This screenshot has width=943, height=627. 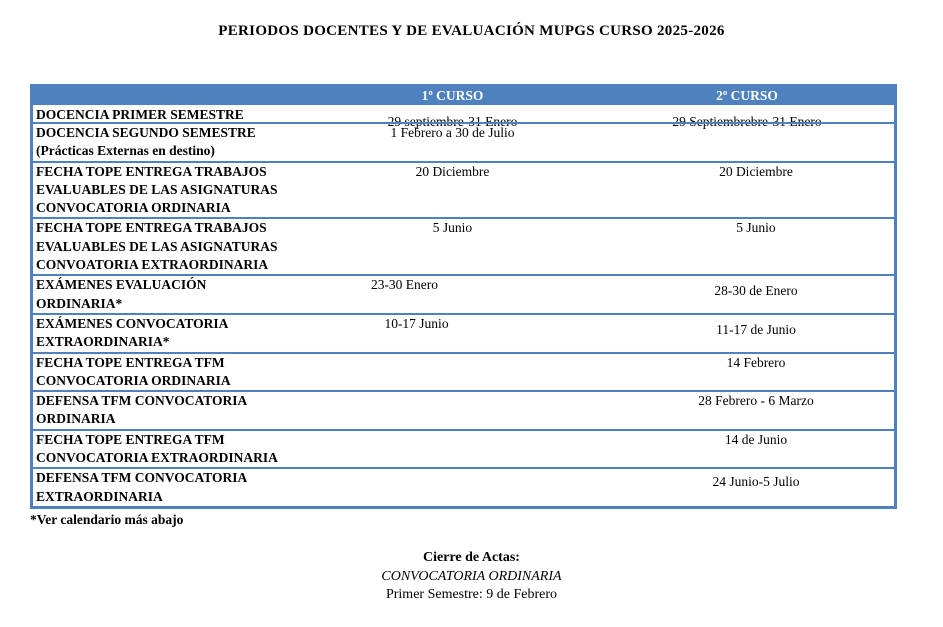 What do you see at coordinates (169, 96) in the screenshot?
I see `header-empty-cell` at bounding box center [169, 96].